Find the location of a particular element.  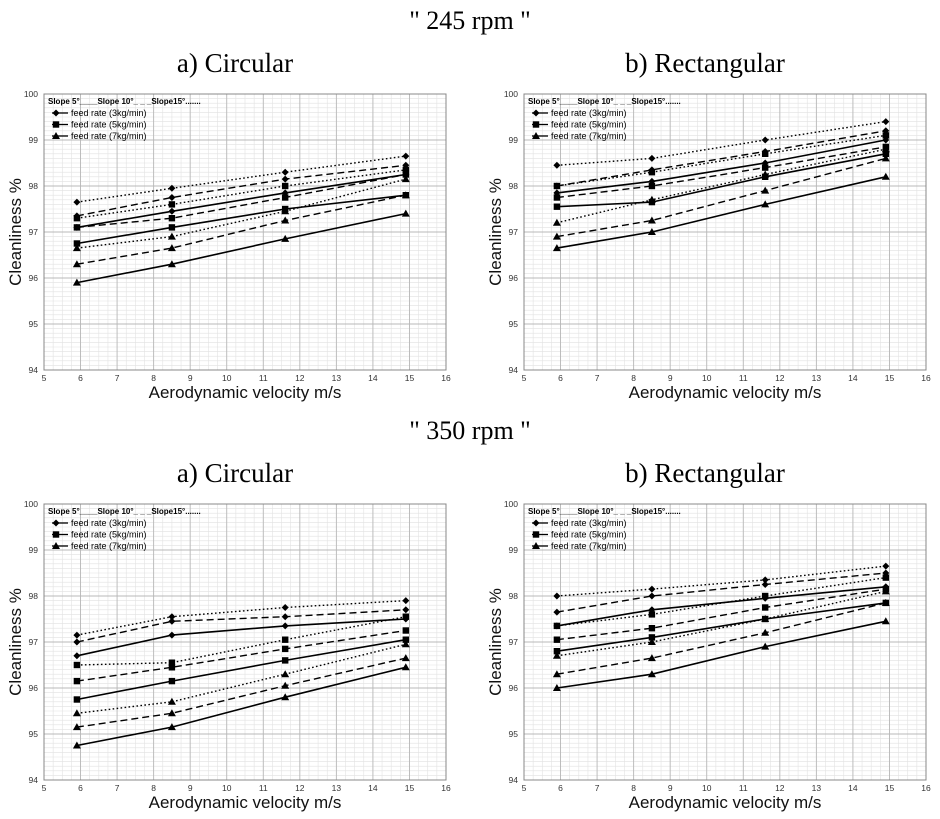

y-tick-label: 95 is located at coordinates (514, 324).